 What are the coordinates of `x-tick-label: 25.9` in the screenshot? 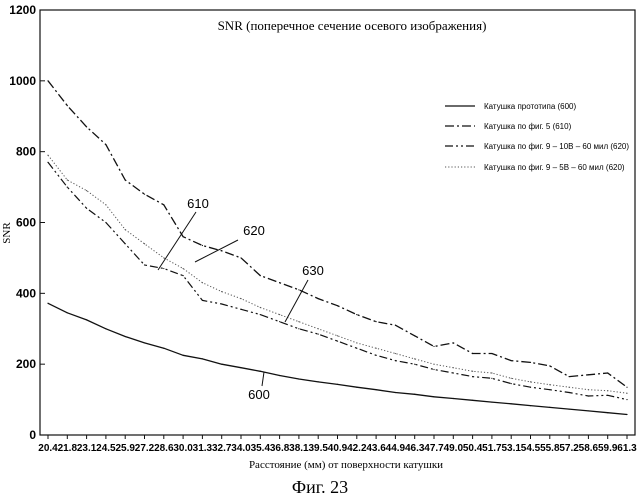 It's located at (125, 448).